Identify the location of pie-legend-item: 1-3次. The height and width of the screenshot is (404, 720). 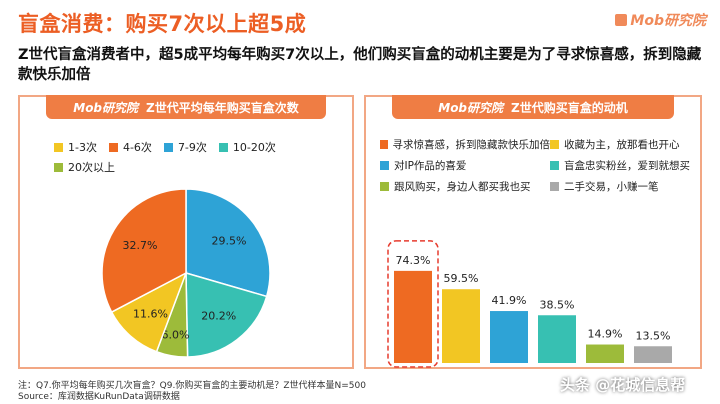
(75, 147).